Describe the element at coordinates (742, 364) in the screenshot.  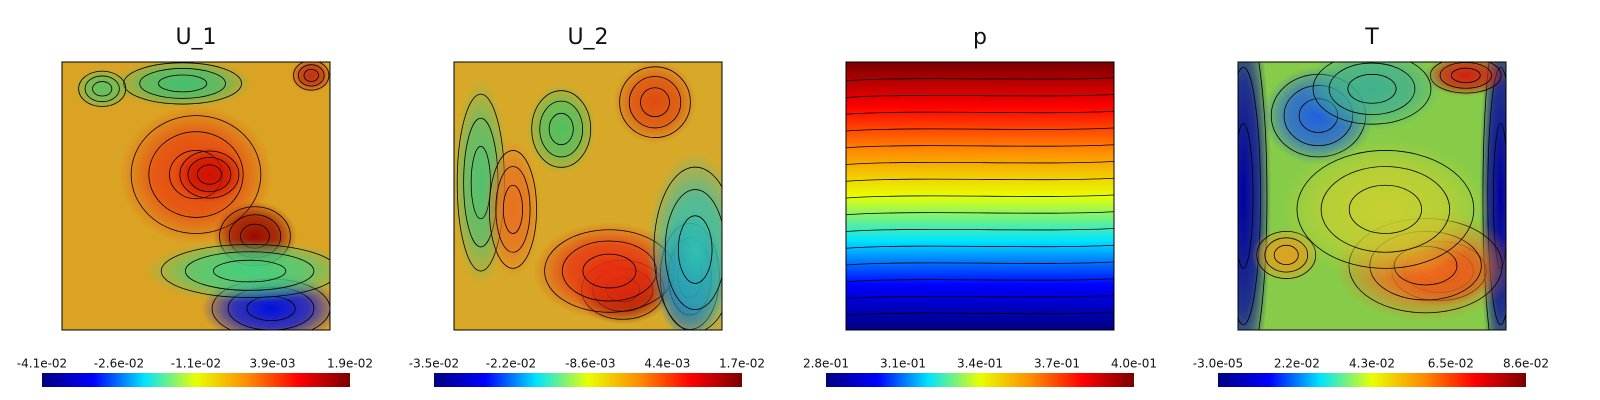
I see `colorbar-tick-label: 1.7e-02` at that location.